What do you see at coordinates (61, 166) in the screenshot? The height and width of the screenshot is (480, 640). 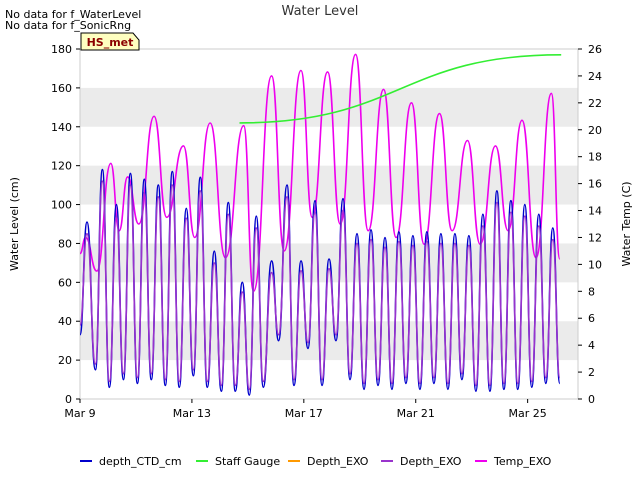 I see `y-tick-label: 120` at bounding box center [61, 166].